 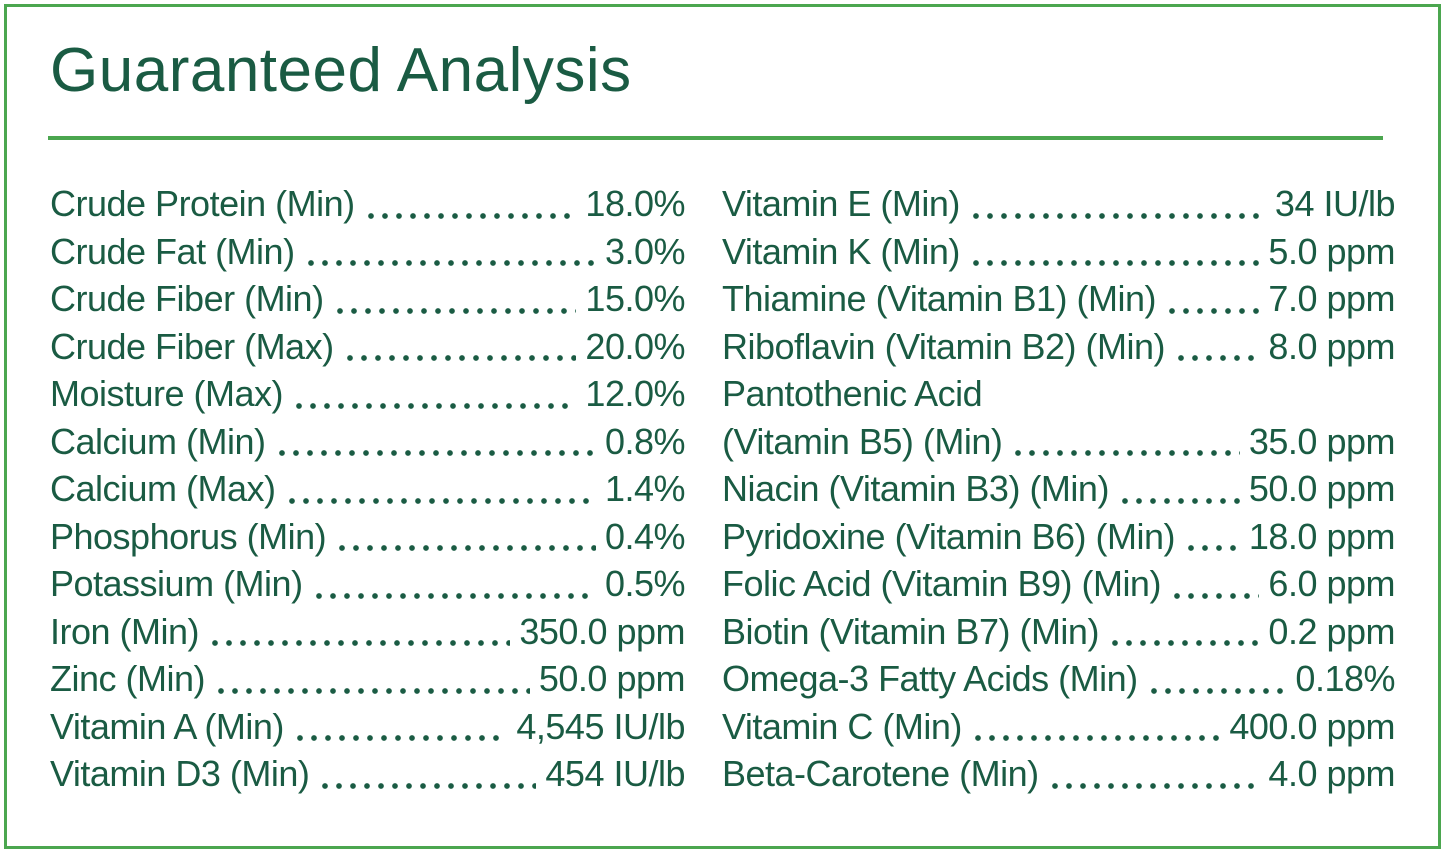 I want to click on nutrient-label: Riboflavin (Vitamin B2) (Min), so click(x=943, y=346).